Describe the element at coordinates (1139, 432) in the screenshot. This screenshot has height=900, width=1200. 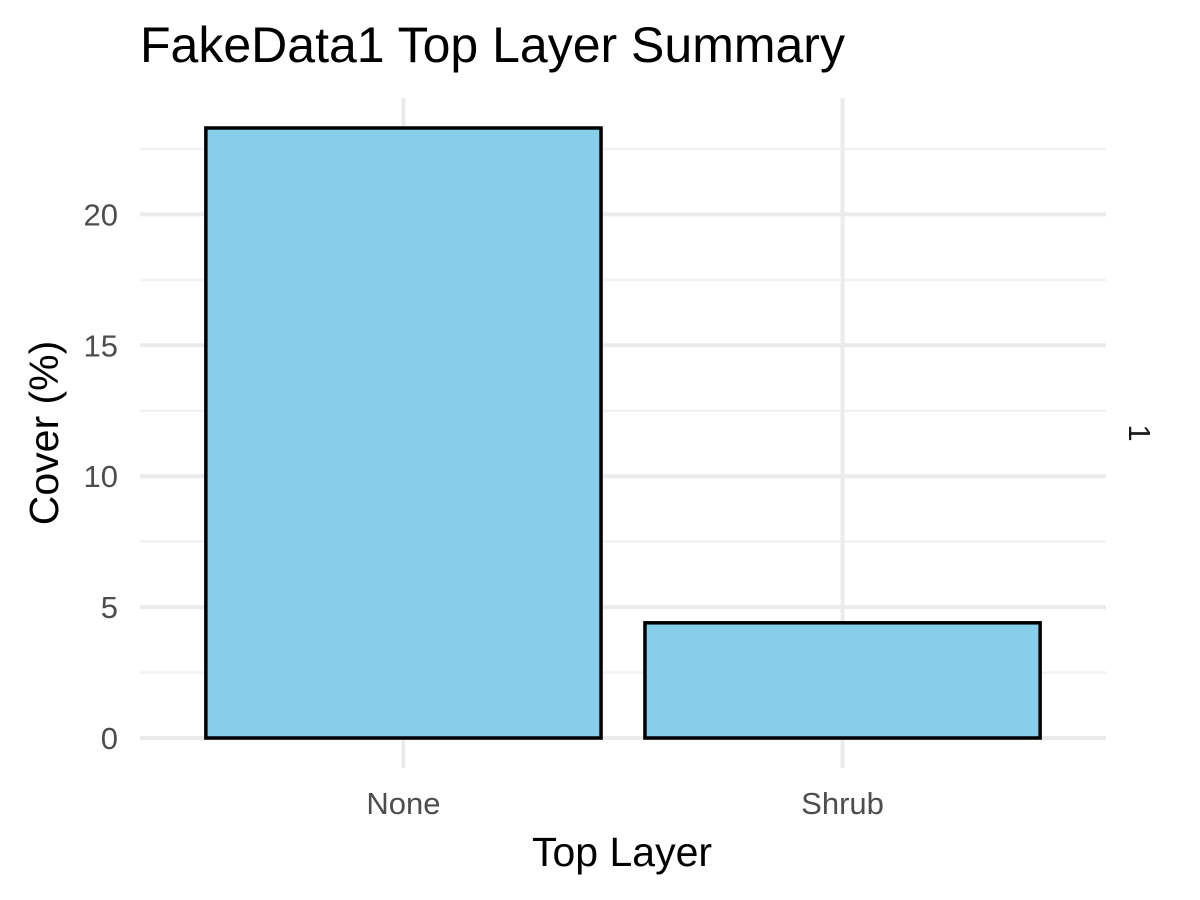
I see `facet-strip-label: 1` at that location.